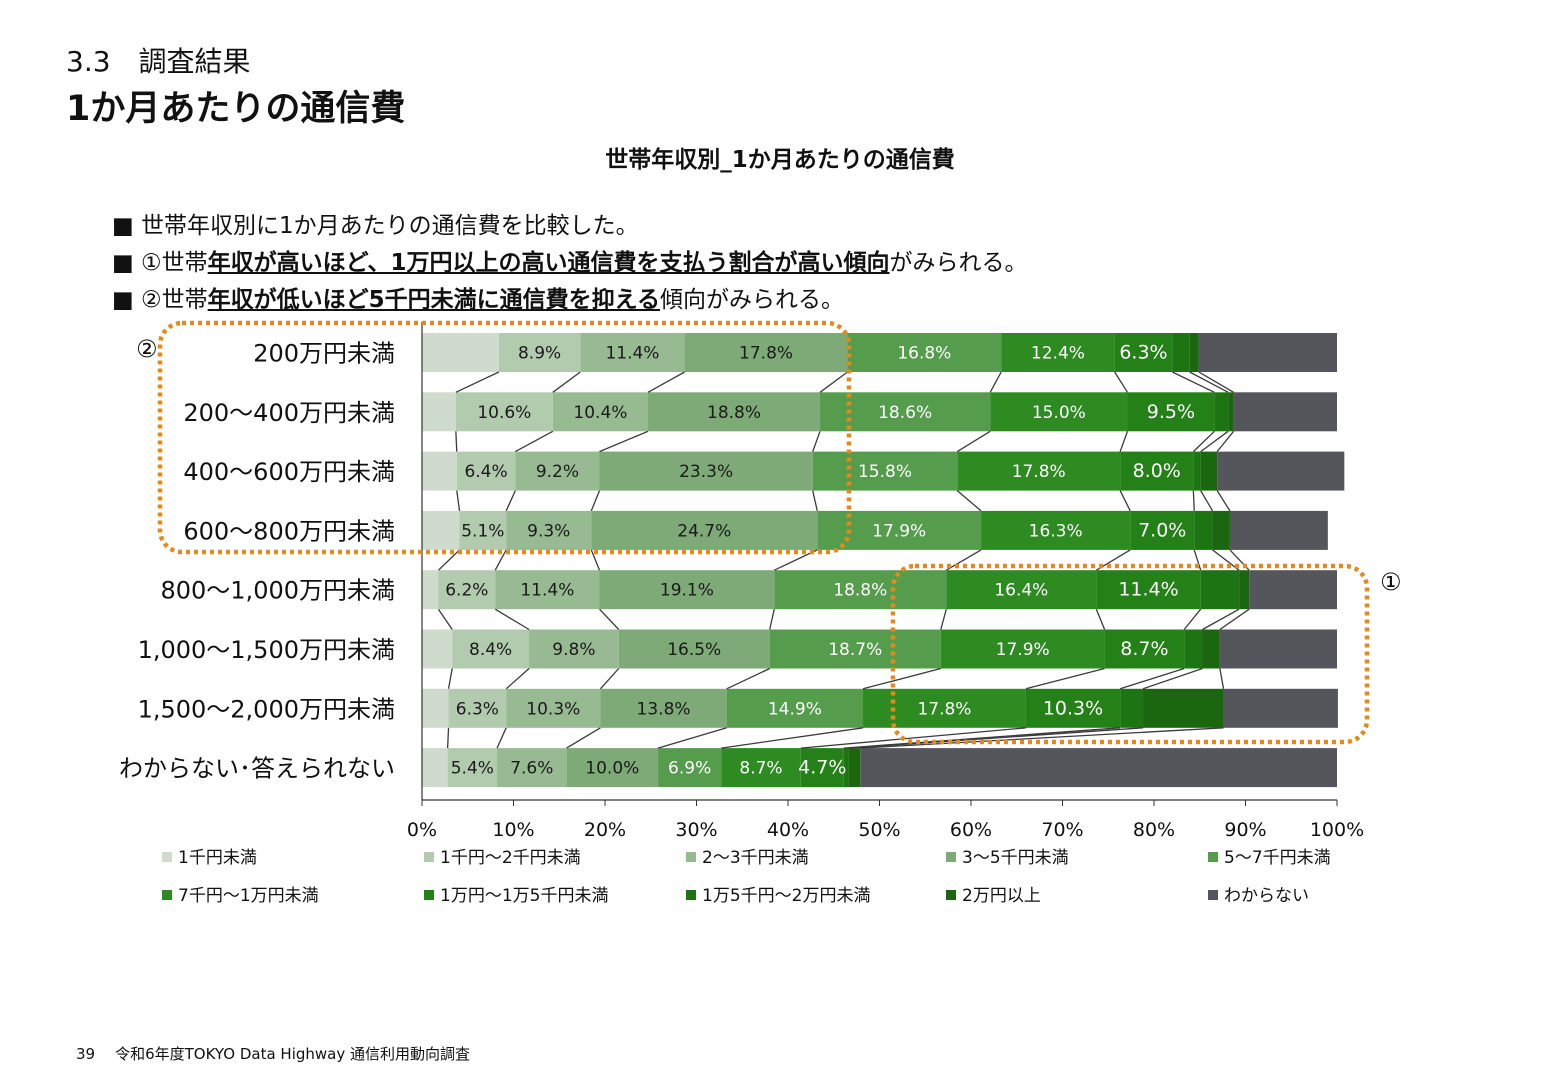 This screenshot has height=1080, width=1560. What do you see at coordinates (510, 858) in the screenshot?
I see `legend-label: 1千円〜2千円未満` at bounding box center [510, 858].